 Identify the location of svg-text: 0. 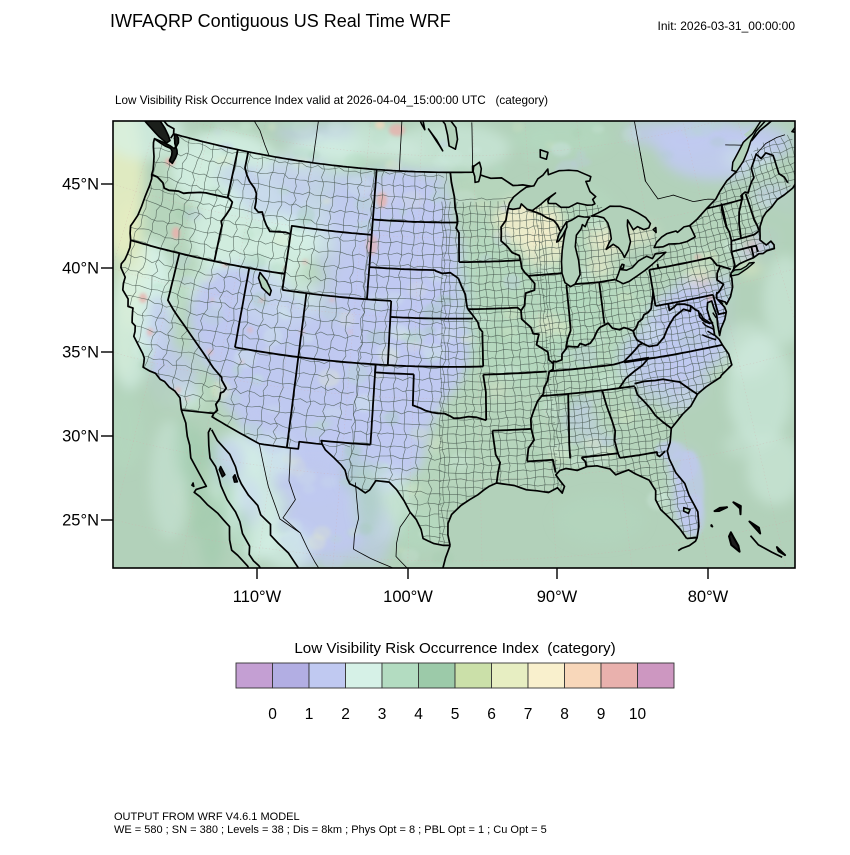
(272, 714).